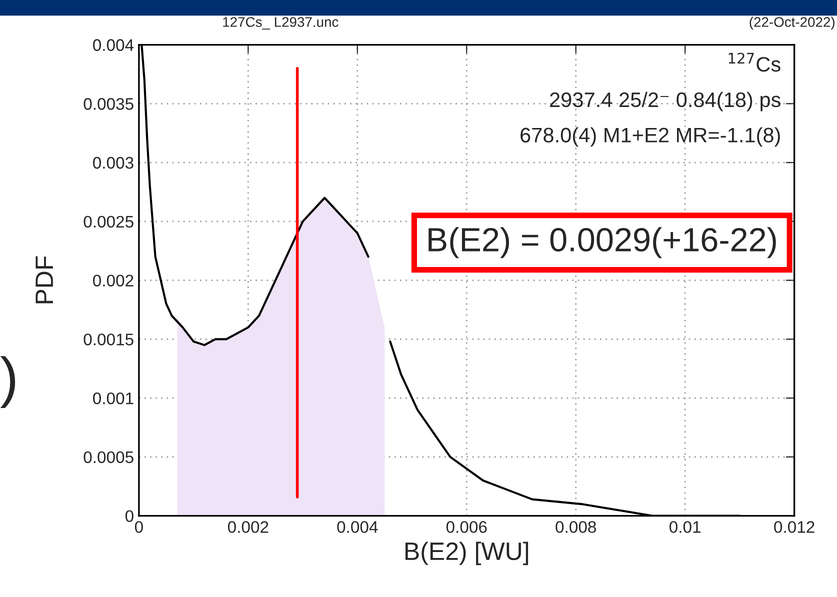 This screenshot has height=597, width=837. Describe the element at coordinates (792, 23) in the screenshot. I see `chart-subtitle: (22-Oct-2022)` at that location.